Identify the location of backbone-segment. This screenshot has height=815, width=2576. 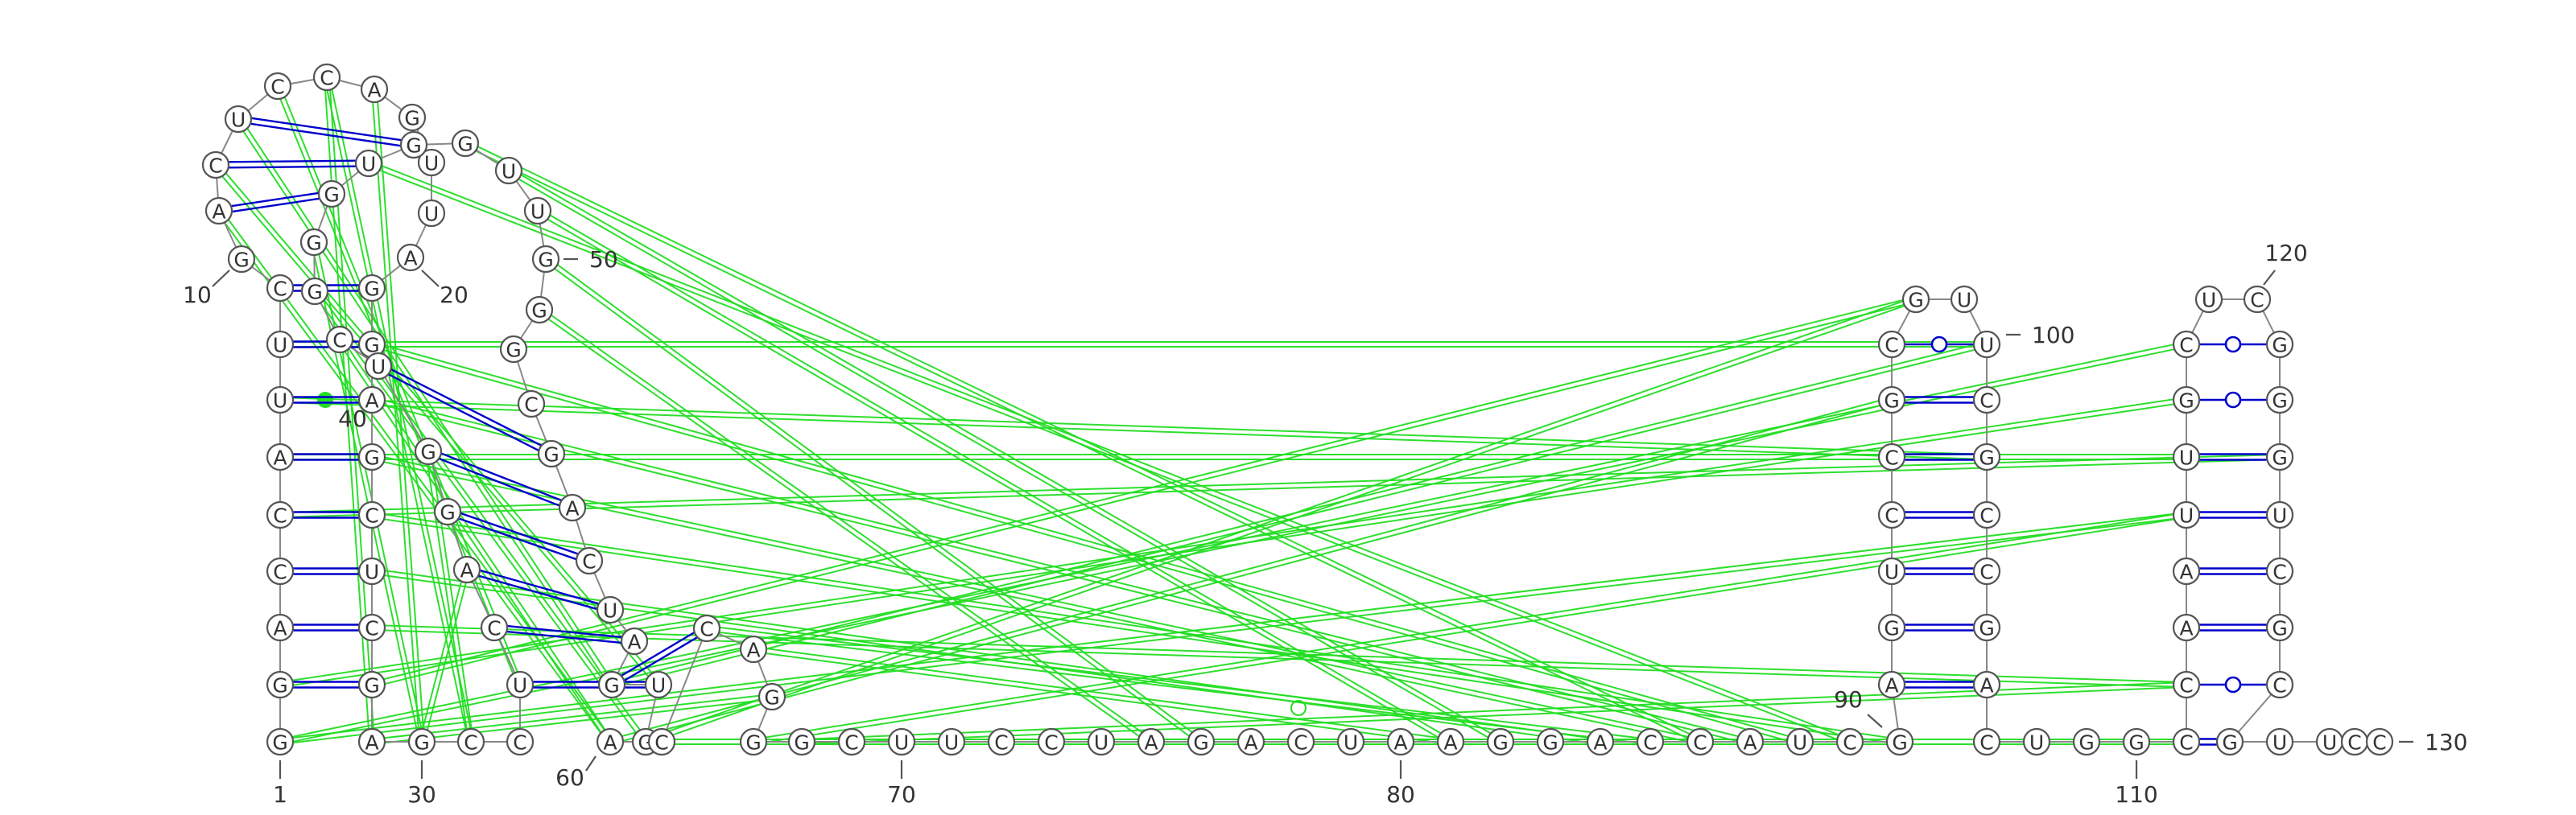
(403, 408).